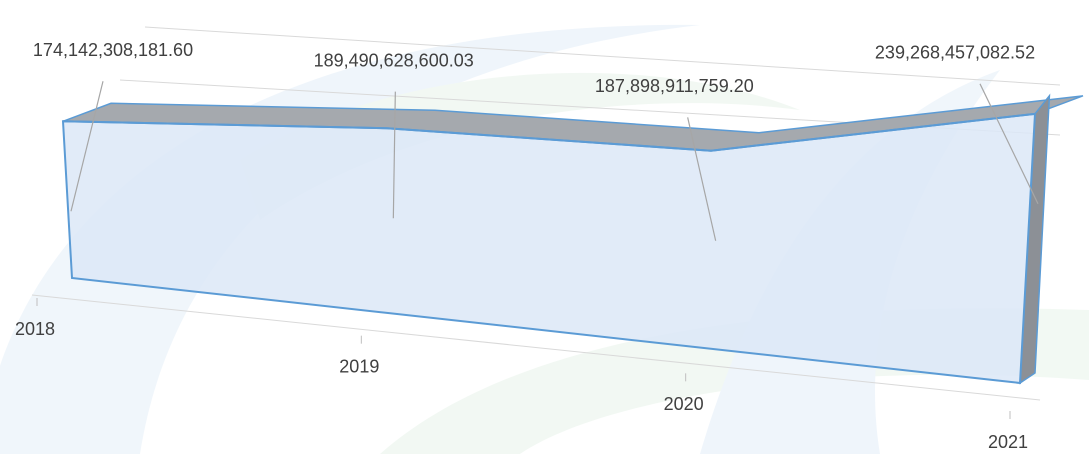 This screenshot has height=454, width=1089. Describe the element at coordinates (684, 404) in the screenshot. I see `x-tick-label: 2020` at that location.